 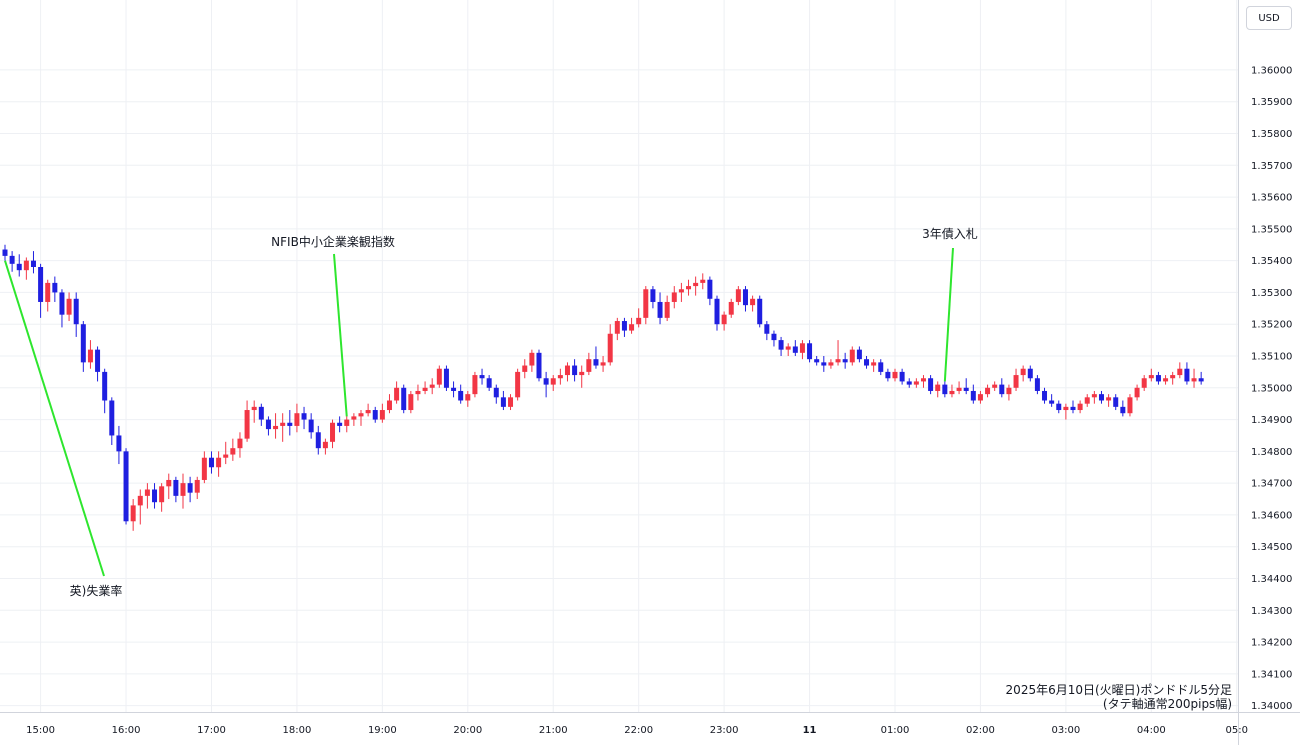 I want to click on price-tick-label: 1.34600, so click(x=1271, y=515).